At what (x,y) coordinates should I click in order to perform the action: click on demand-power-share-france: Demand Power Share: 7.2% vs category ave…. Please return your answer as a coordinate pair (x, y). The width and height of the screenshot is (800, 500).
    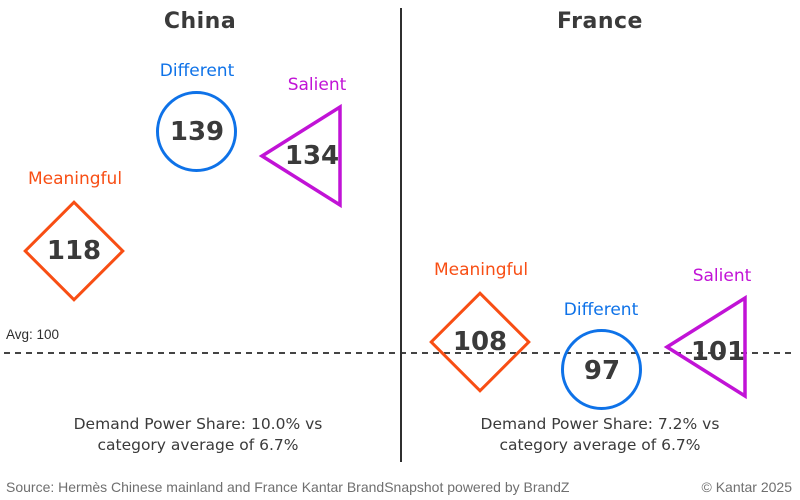
    Looking at the image, I should click on (600, 435).